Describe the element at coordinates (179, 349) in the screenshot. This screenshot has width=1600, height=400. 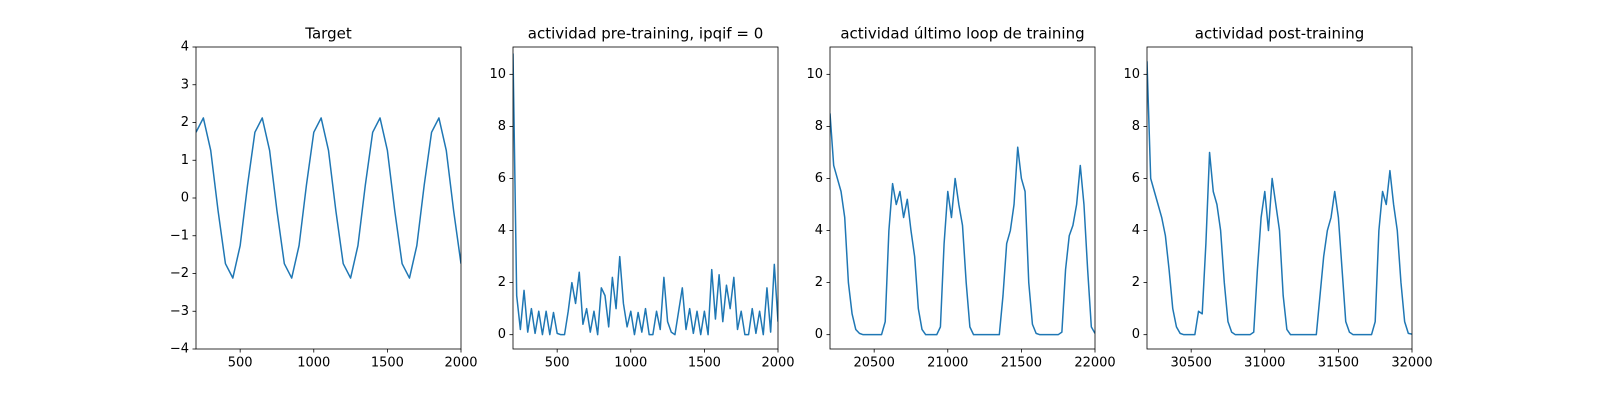
I see `y-tick-label: −4` at that location.